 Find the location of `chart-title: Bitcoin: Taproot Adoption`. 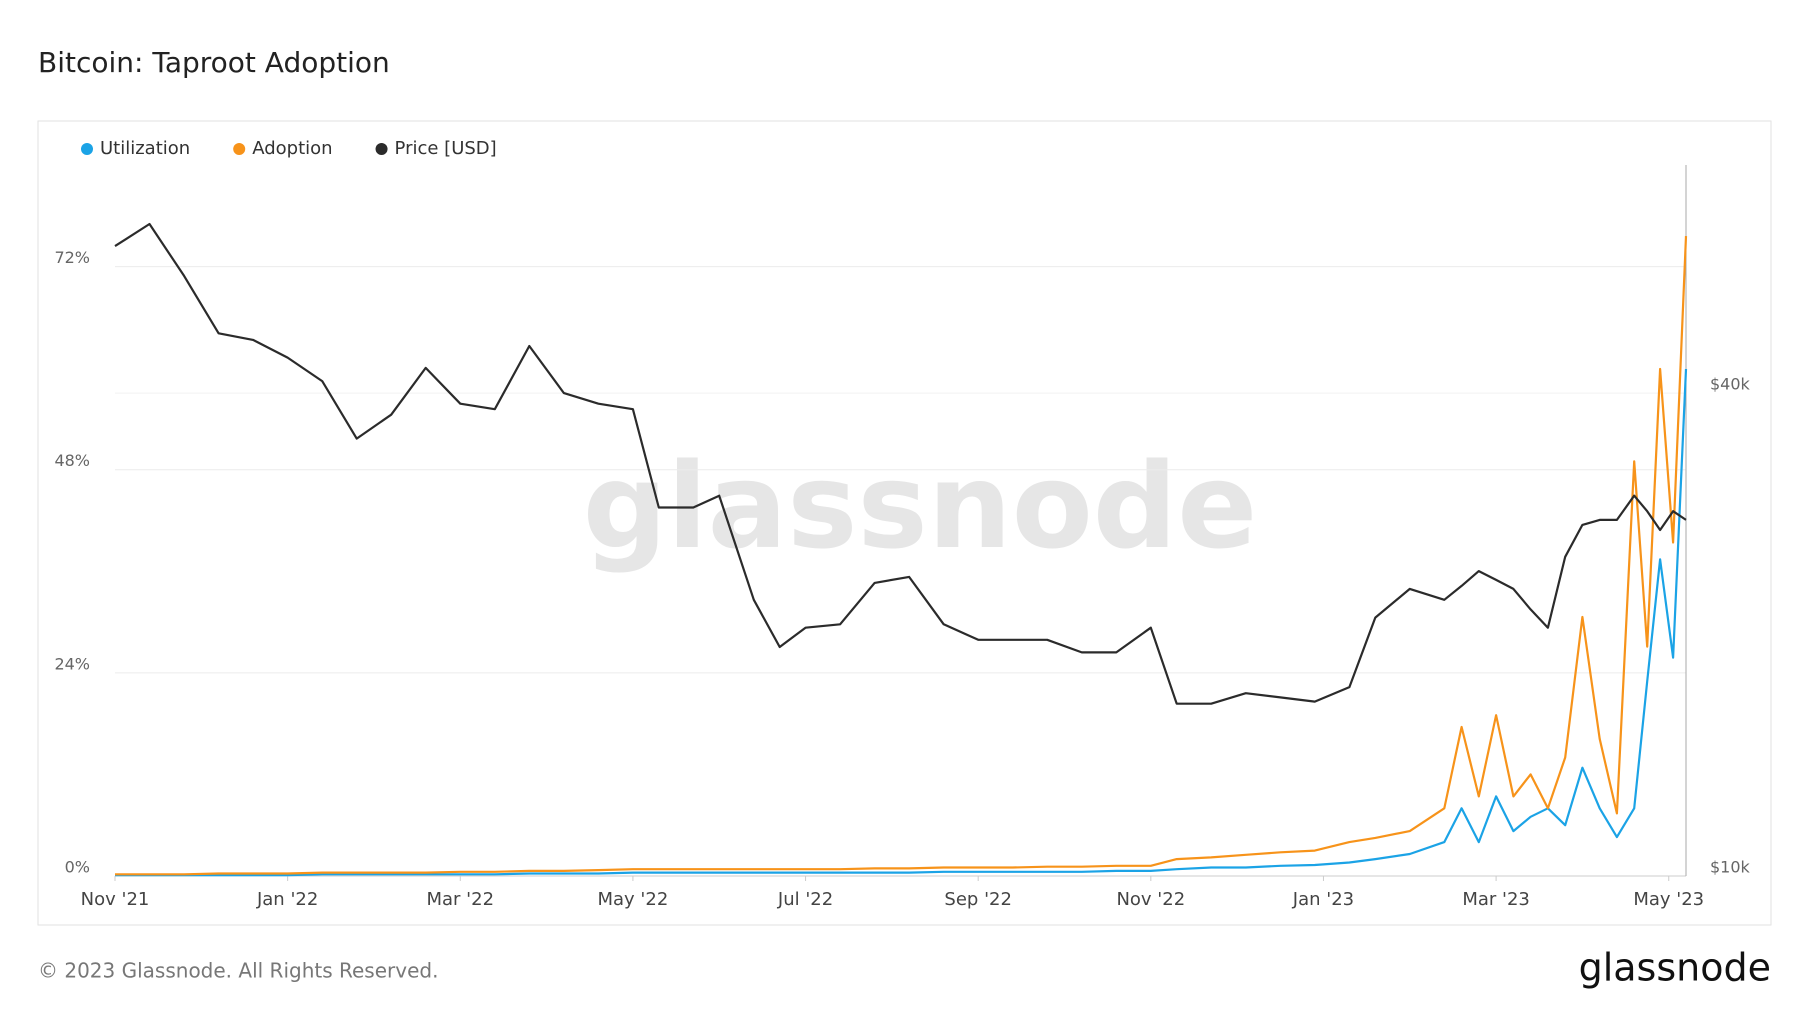

chart-title: Bitcoin: Taproot Adoption is located at coordinates (214, 62).